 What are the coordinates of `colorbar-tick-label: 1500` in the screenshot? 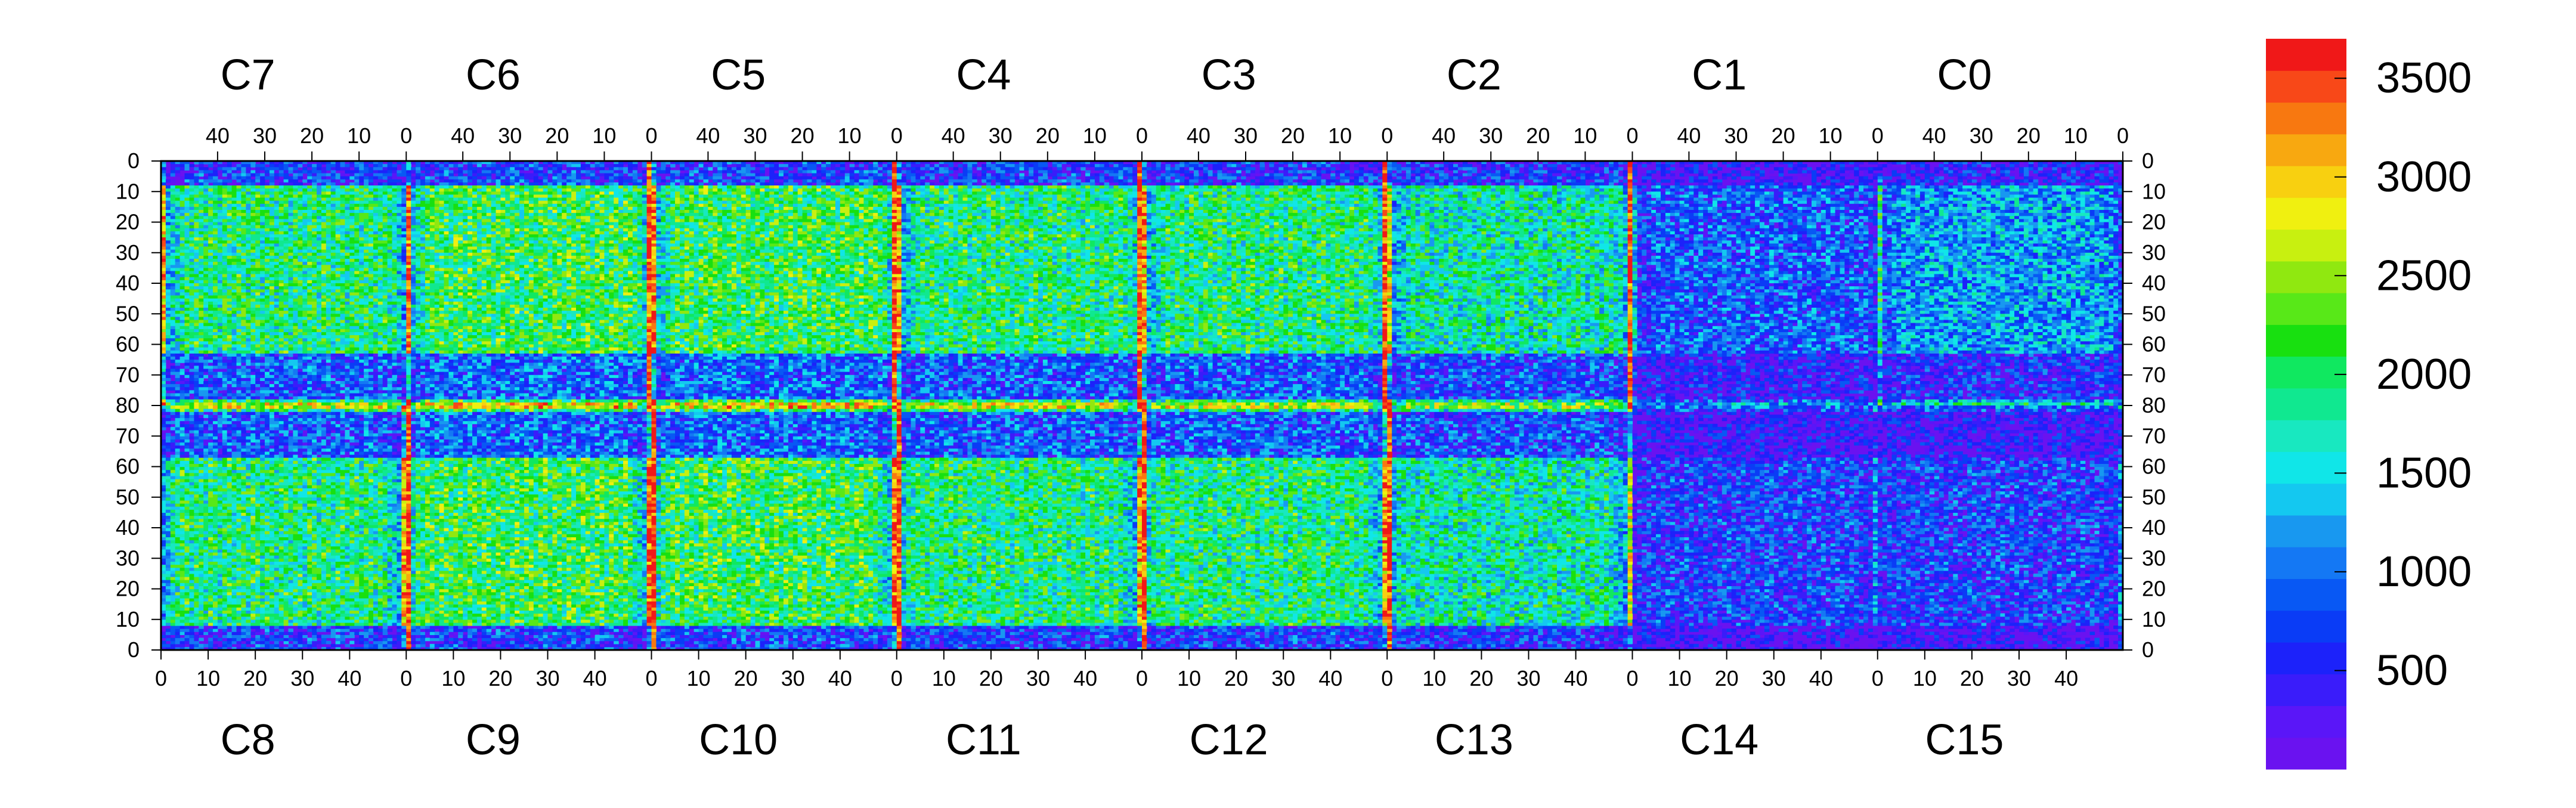 It's located at (2424, 473).